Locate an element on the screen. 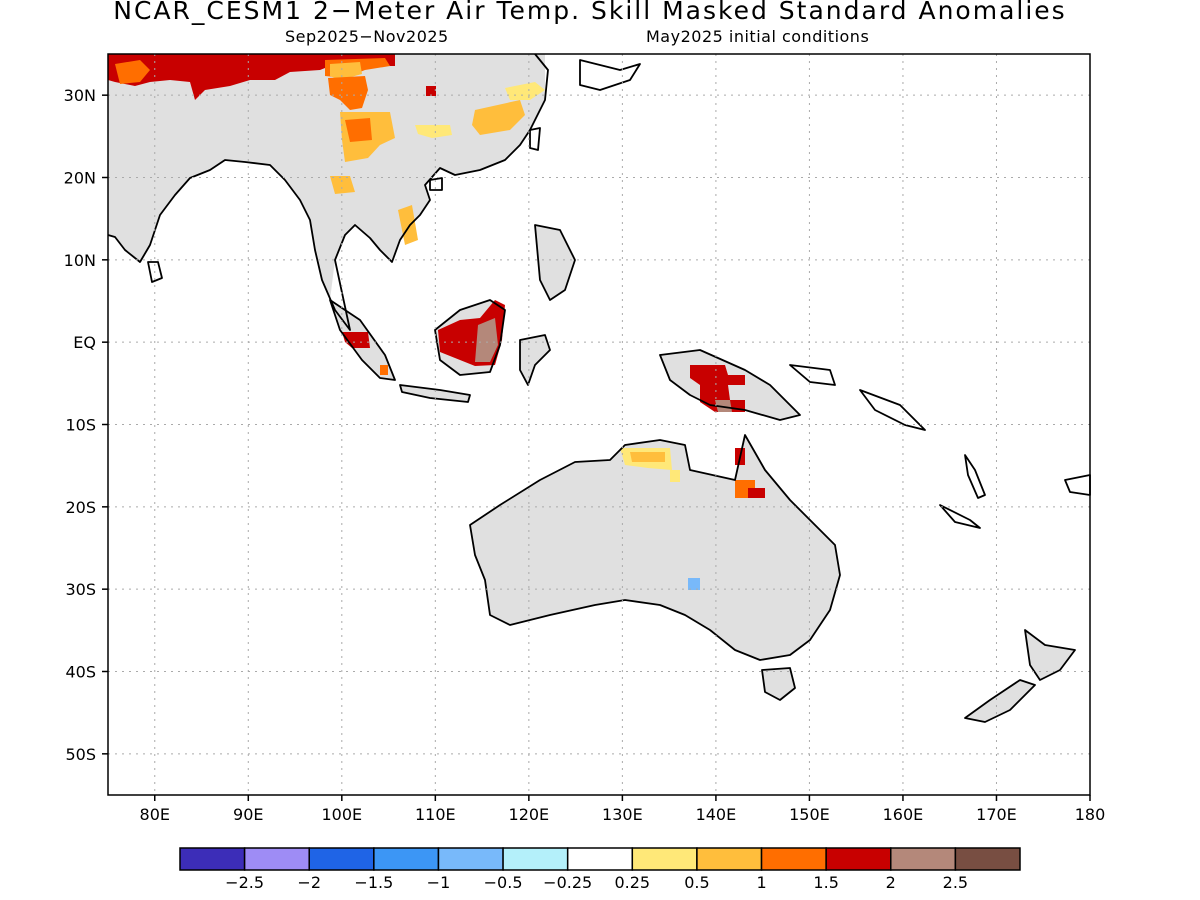 The height and width of the screenshot is (900, 1200). latitude-ticks: 30N 20N 10N EQ 10S 20S 30S 40S 50S is located at coordinates (86, 425).